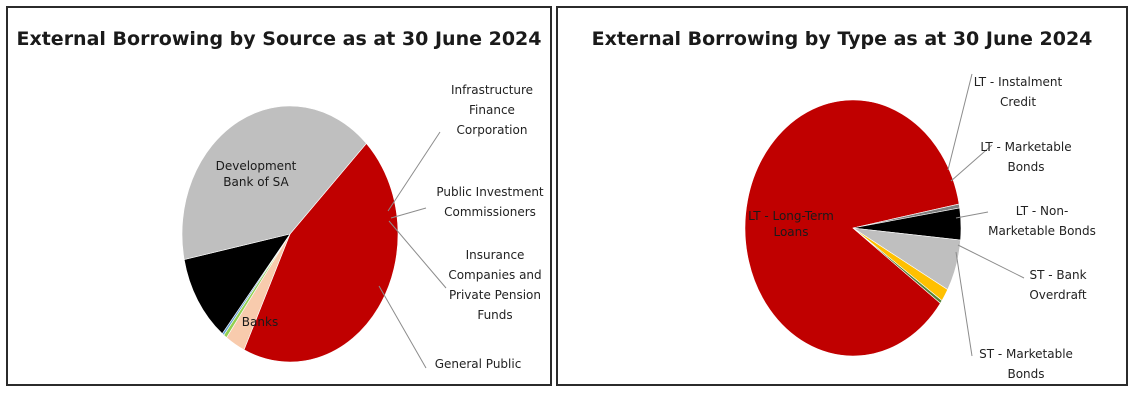  I want to click on leader-line-lt-marketable-bonds, so click(971, 163).